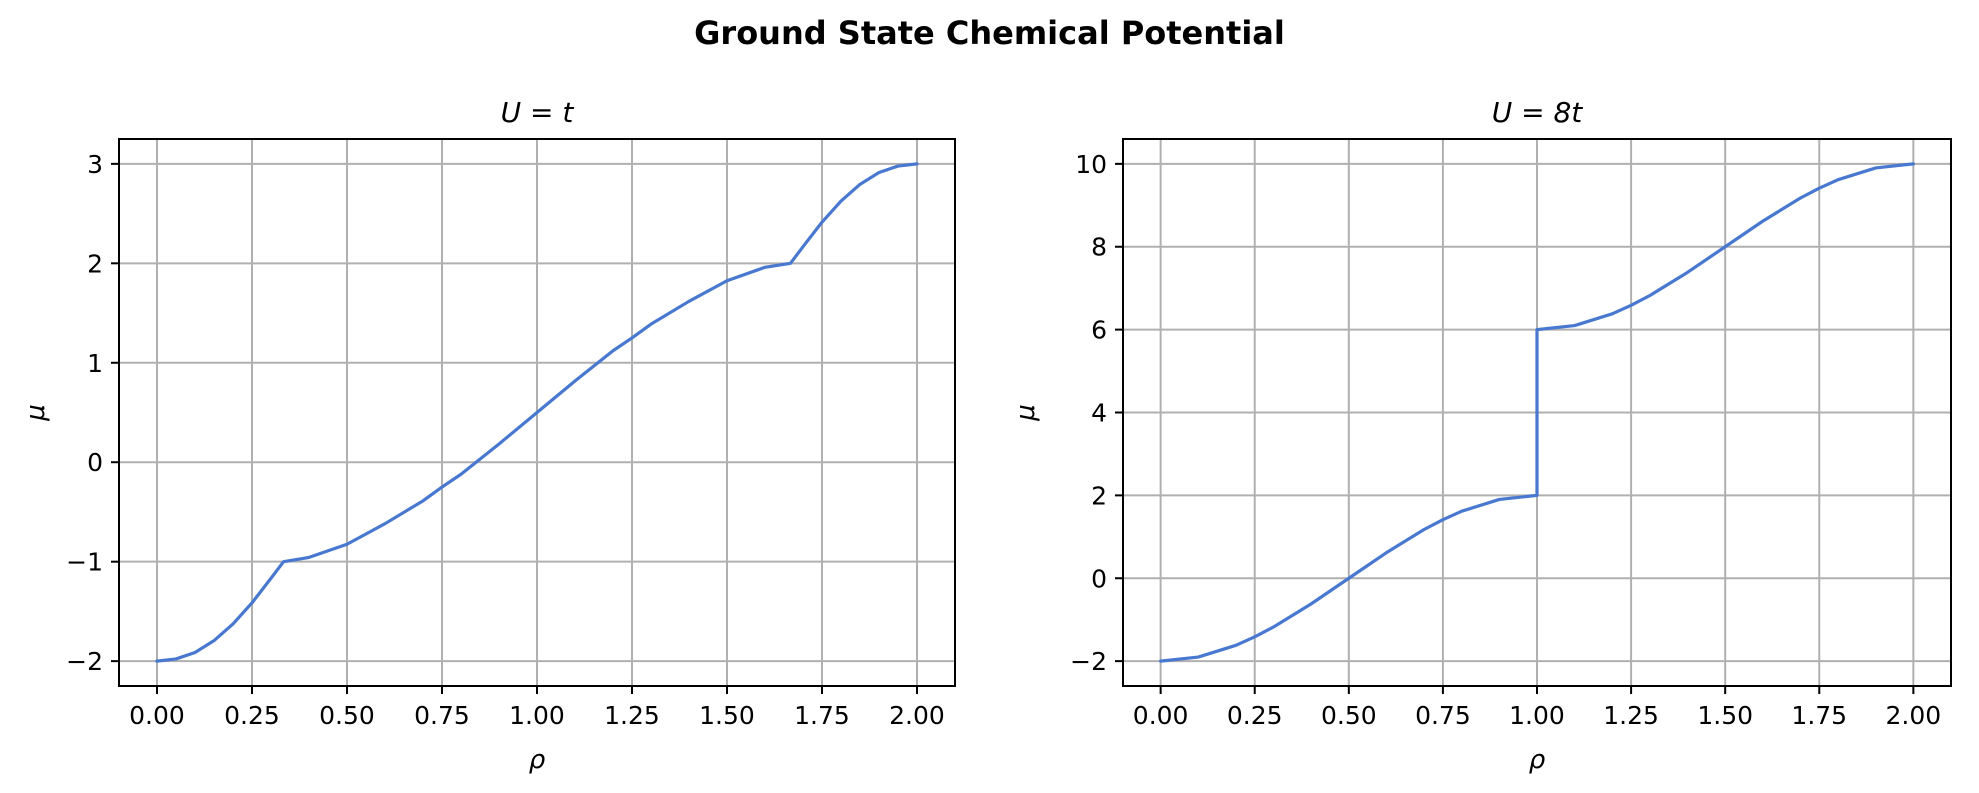  Describe the element at coordinates (1099, 330) in the screenshot. I see `y-tick-label: 6` at that location.